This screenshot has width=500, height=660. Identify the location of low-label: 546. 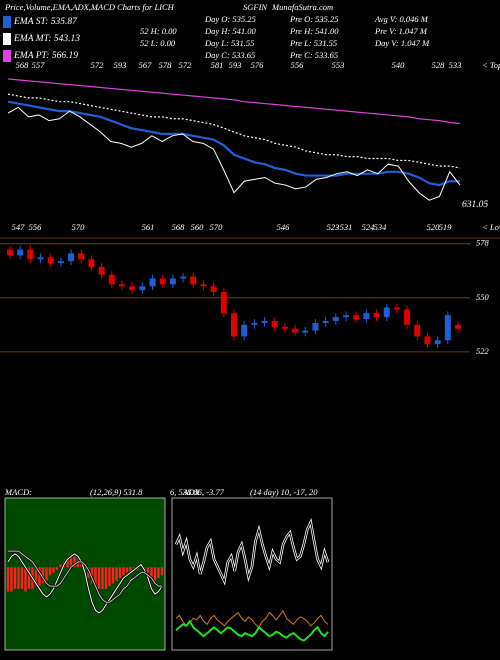
(284, 227).